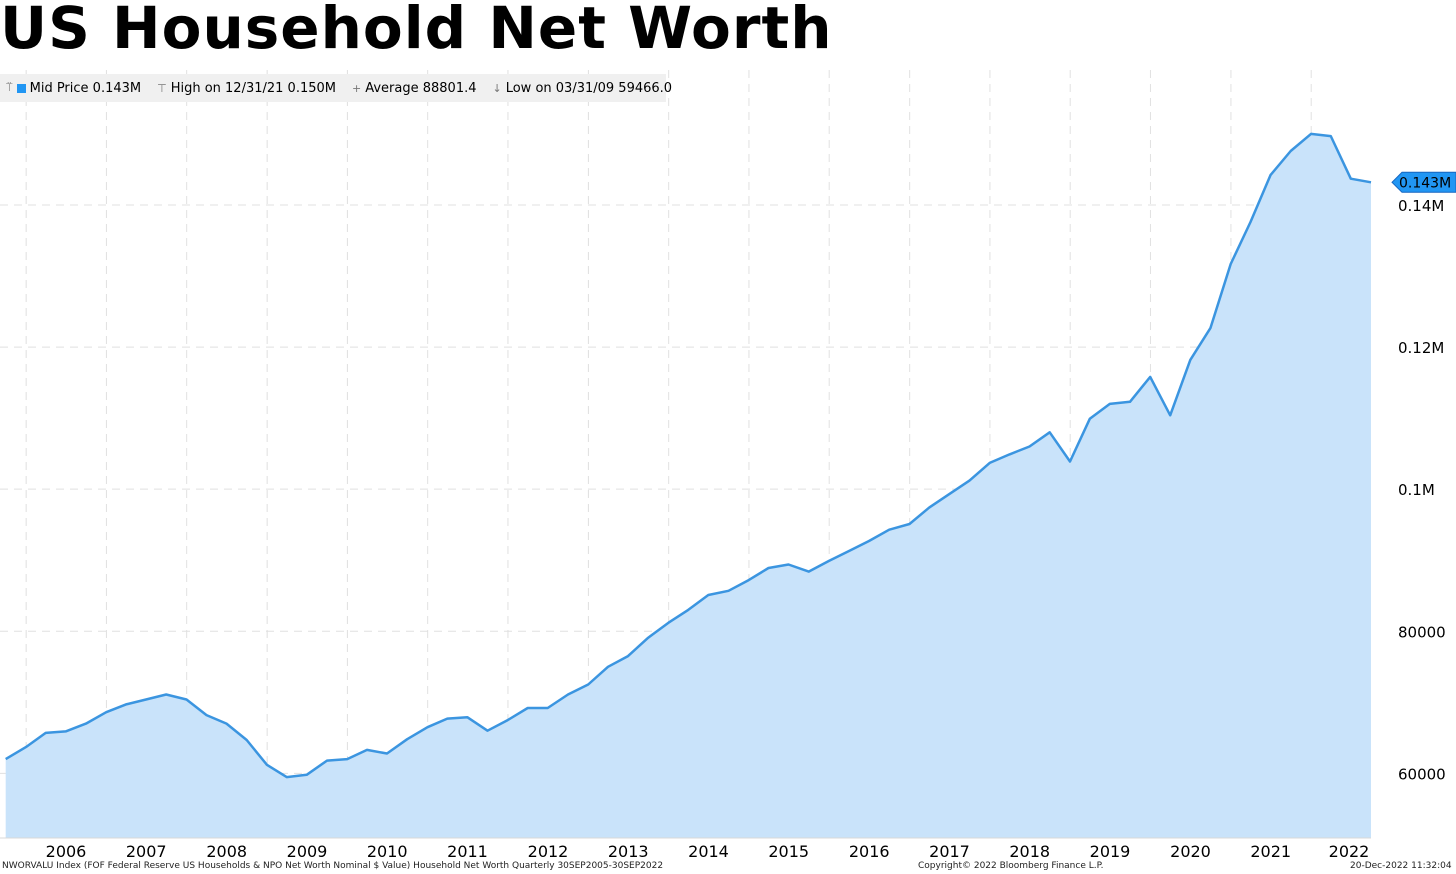 The image size is (1456, 874). I want to click on x-tick-label: 2020, so click(1190, 851).